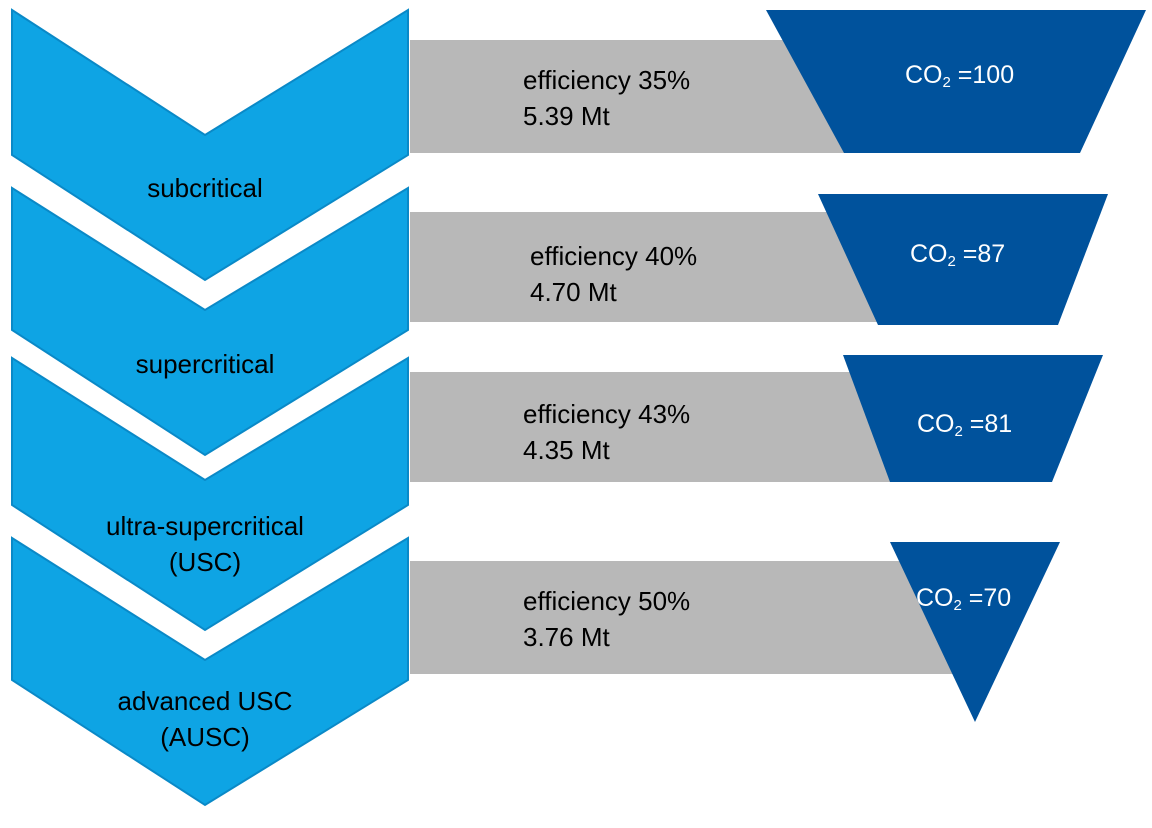  Describe the element at coordinates (980, 254) in the screenshot. I see `co2-value: =87` at that location.